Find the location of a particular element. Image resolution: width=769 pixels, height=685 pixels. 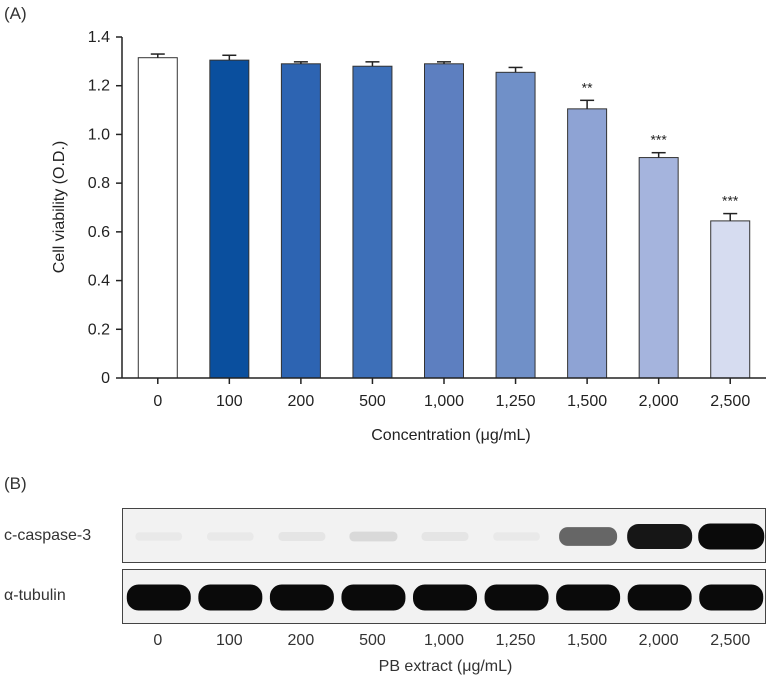

y-tick-label: 0.6 is located at coordinates (99, 232).